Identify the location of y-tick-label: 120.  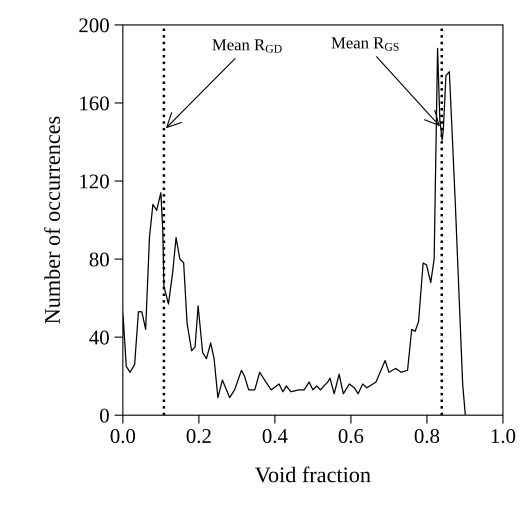
(94, 181).